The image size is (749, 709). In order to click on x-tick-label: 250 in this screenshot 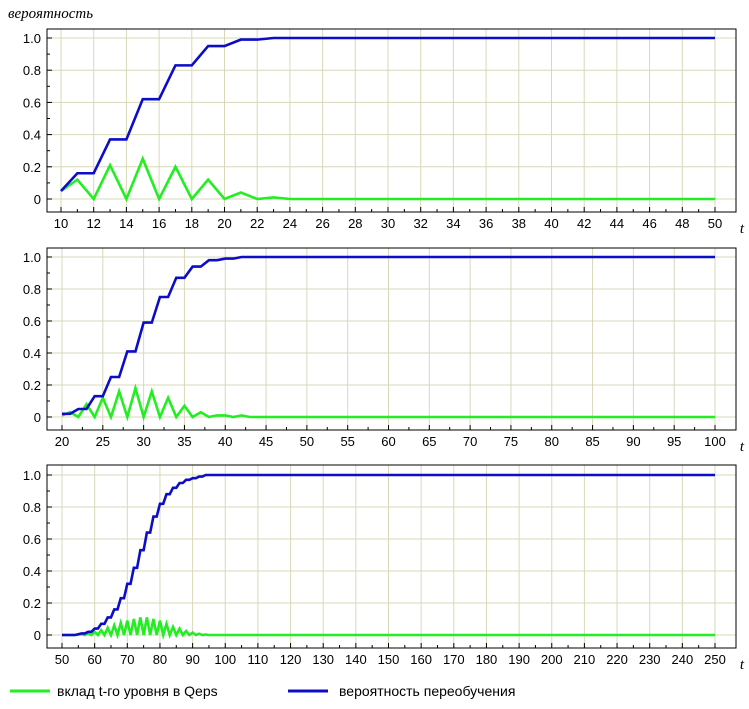, I will do `click(715, 659)`.